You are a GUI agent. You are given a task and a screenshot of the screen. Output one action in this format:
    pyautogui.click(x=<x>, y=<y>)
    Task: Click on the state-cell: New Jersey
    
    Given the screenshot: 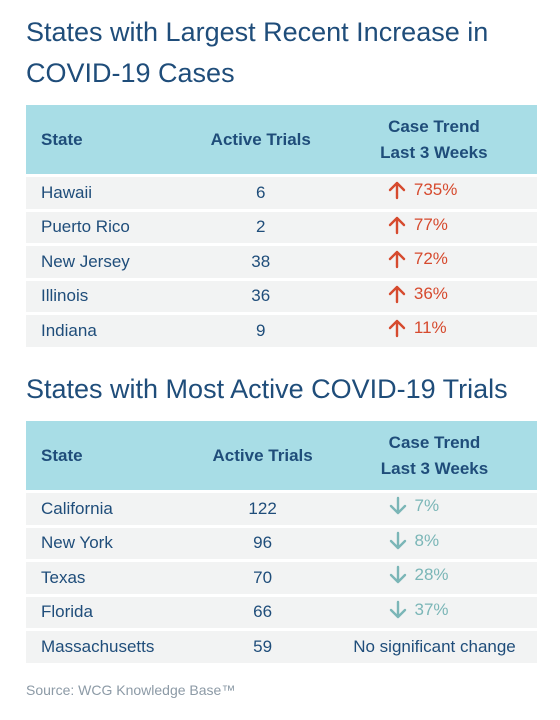 What is the action you would take?
    pyautogui.click(x=108, y=262)
    